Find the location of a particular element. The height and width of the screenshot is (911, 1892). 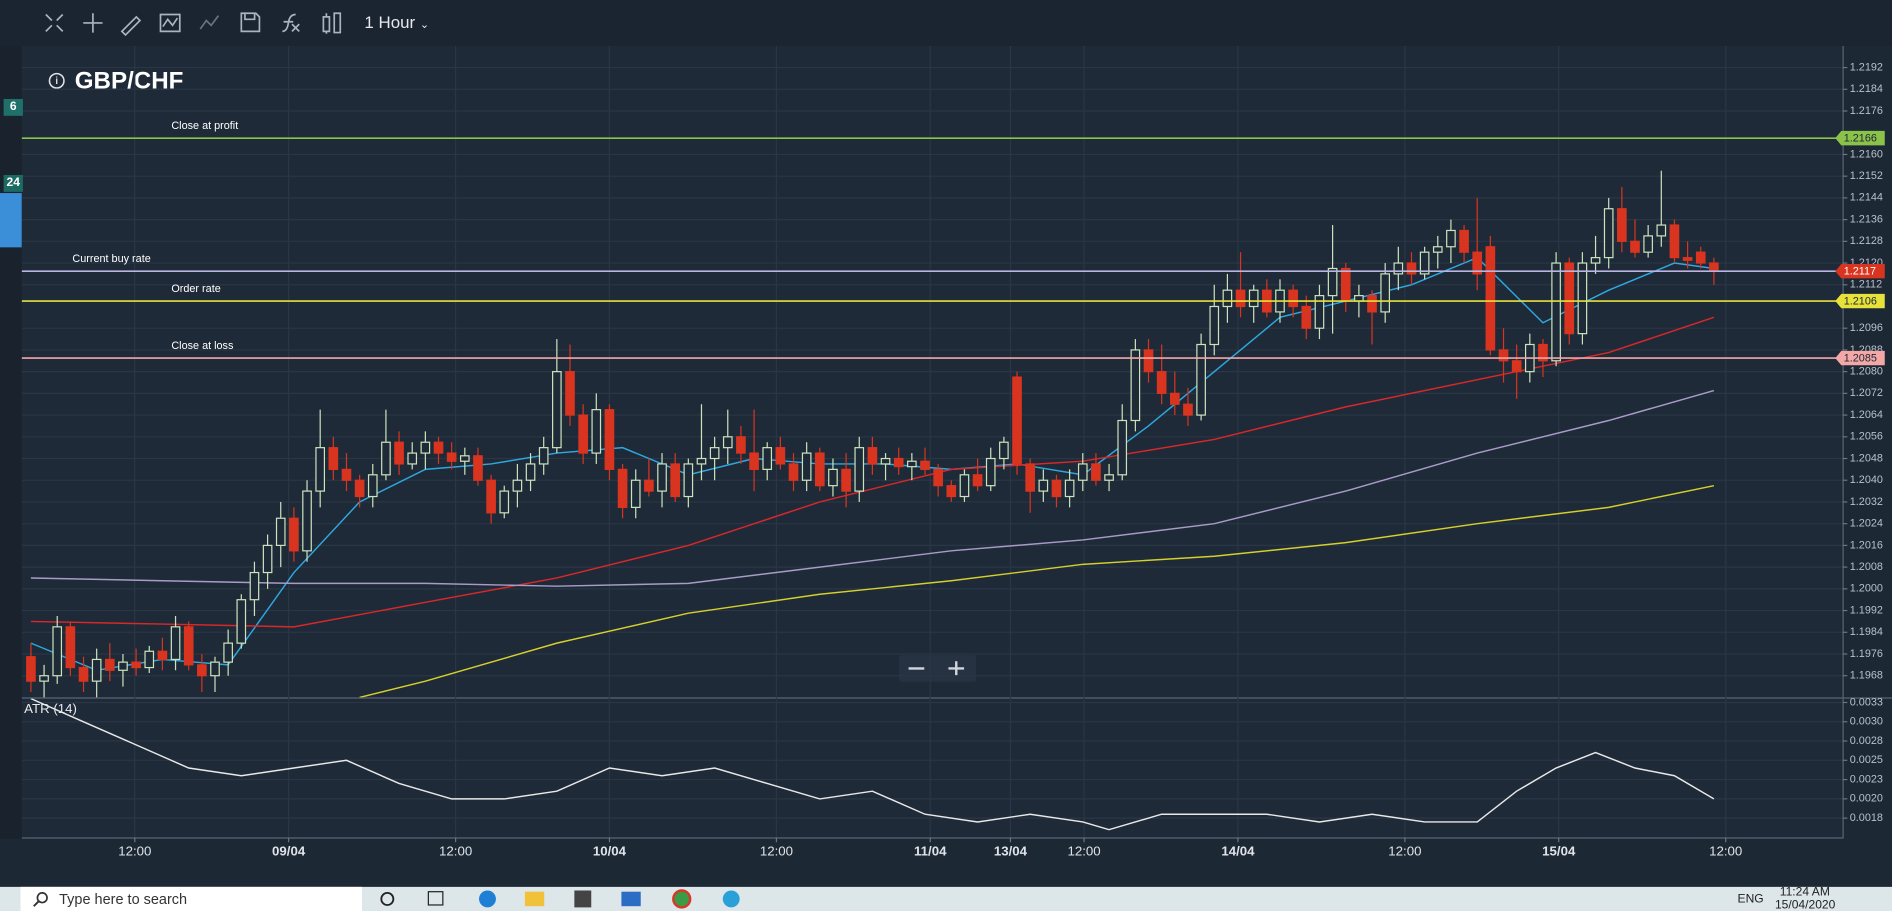

y-tick-label: 1.2056 is located at coordinates (1866, 437).